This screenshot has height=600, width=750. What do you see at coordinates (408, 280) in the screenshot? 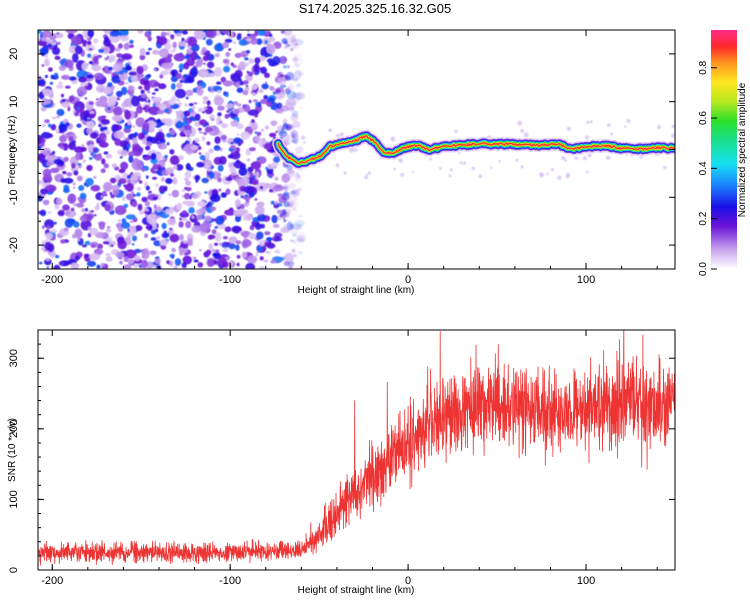
I see `x-tick-label: 0` at bounding box center [408, 280].